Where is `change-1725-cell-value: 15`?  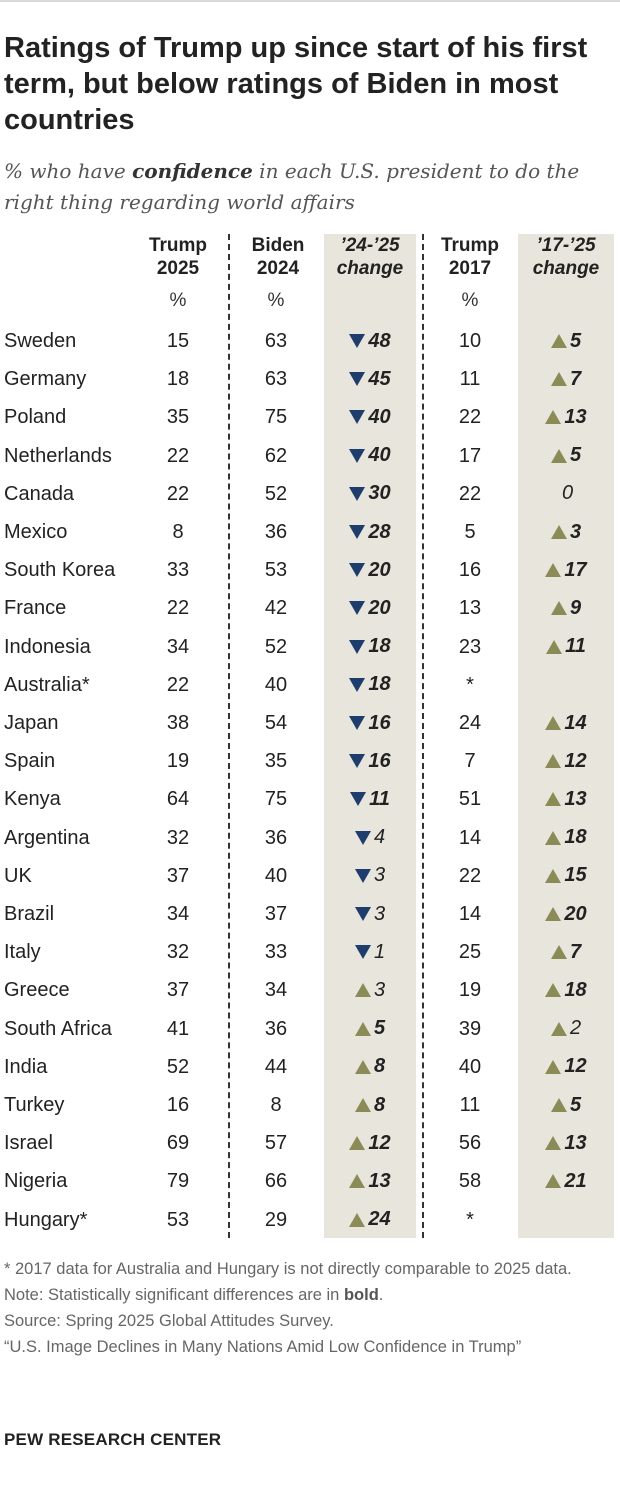 change-1725-cell-value: 15 is located at coordinates (575, 875).